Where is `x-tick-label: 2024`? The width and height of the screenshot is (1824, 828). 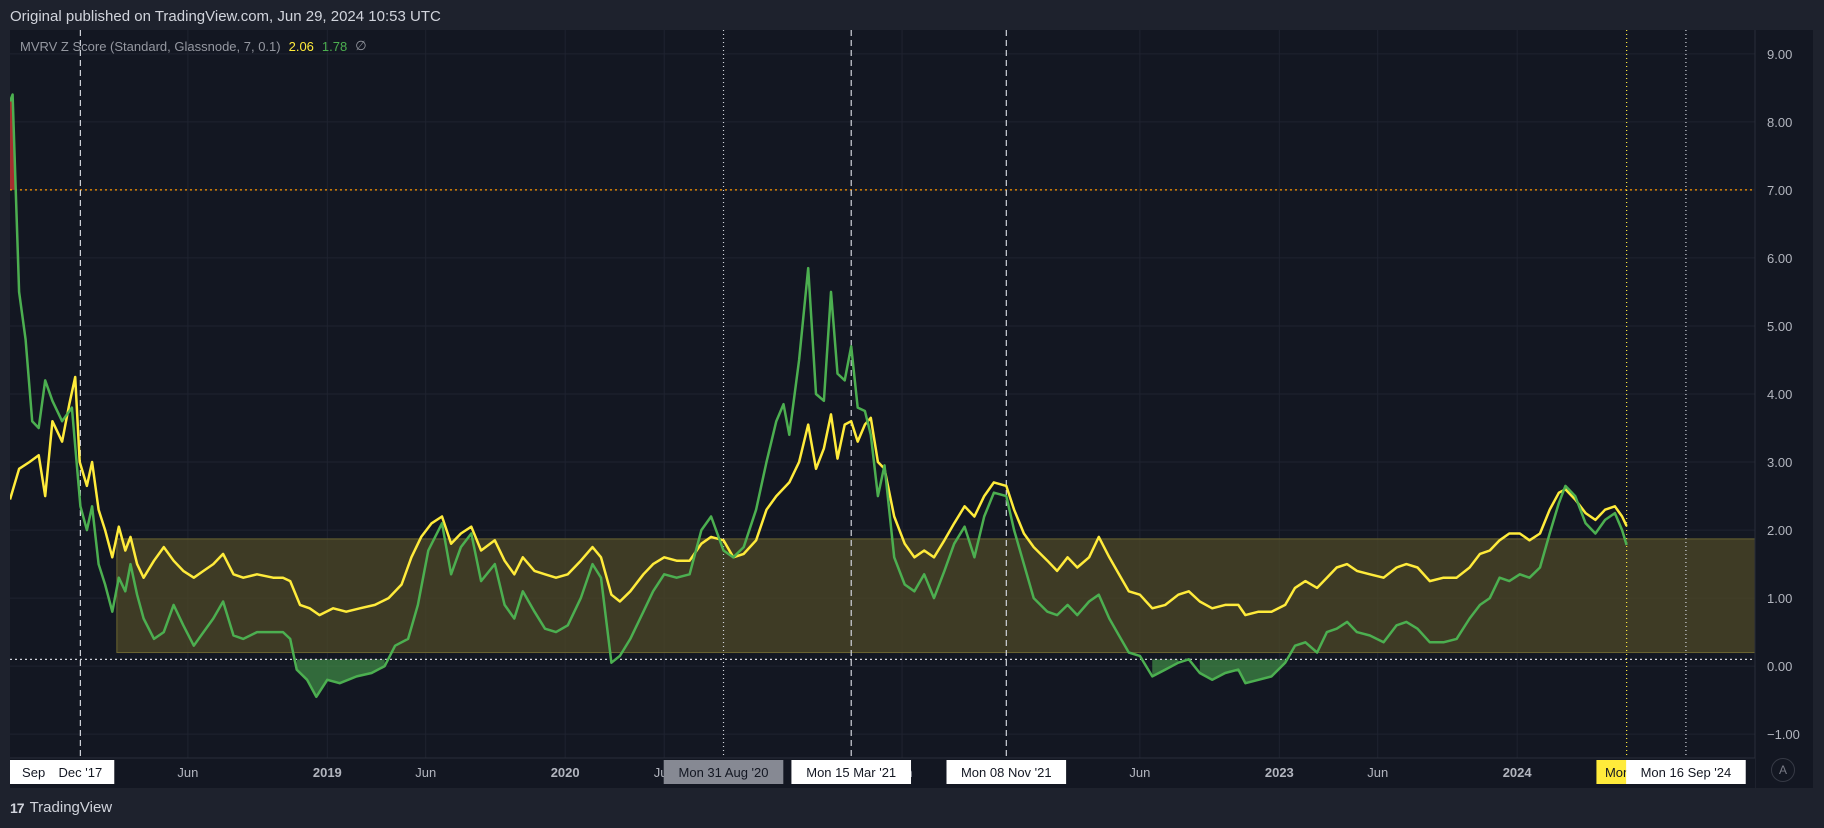
x-tick-label: 2024 is located at coordinates (1518, 772).